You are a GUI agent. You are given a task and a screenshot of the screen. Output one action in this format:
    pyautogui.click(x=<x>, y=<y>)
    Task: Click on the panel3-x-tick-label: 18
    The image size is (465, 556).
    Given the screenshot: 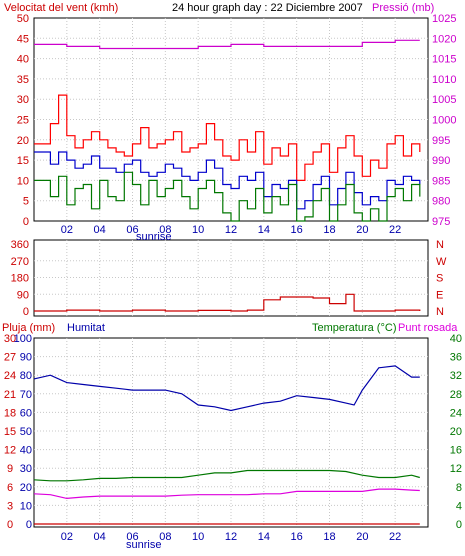 What is the action you would take?
    pyautogui.click(x=329, y=537)
    